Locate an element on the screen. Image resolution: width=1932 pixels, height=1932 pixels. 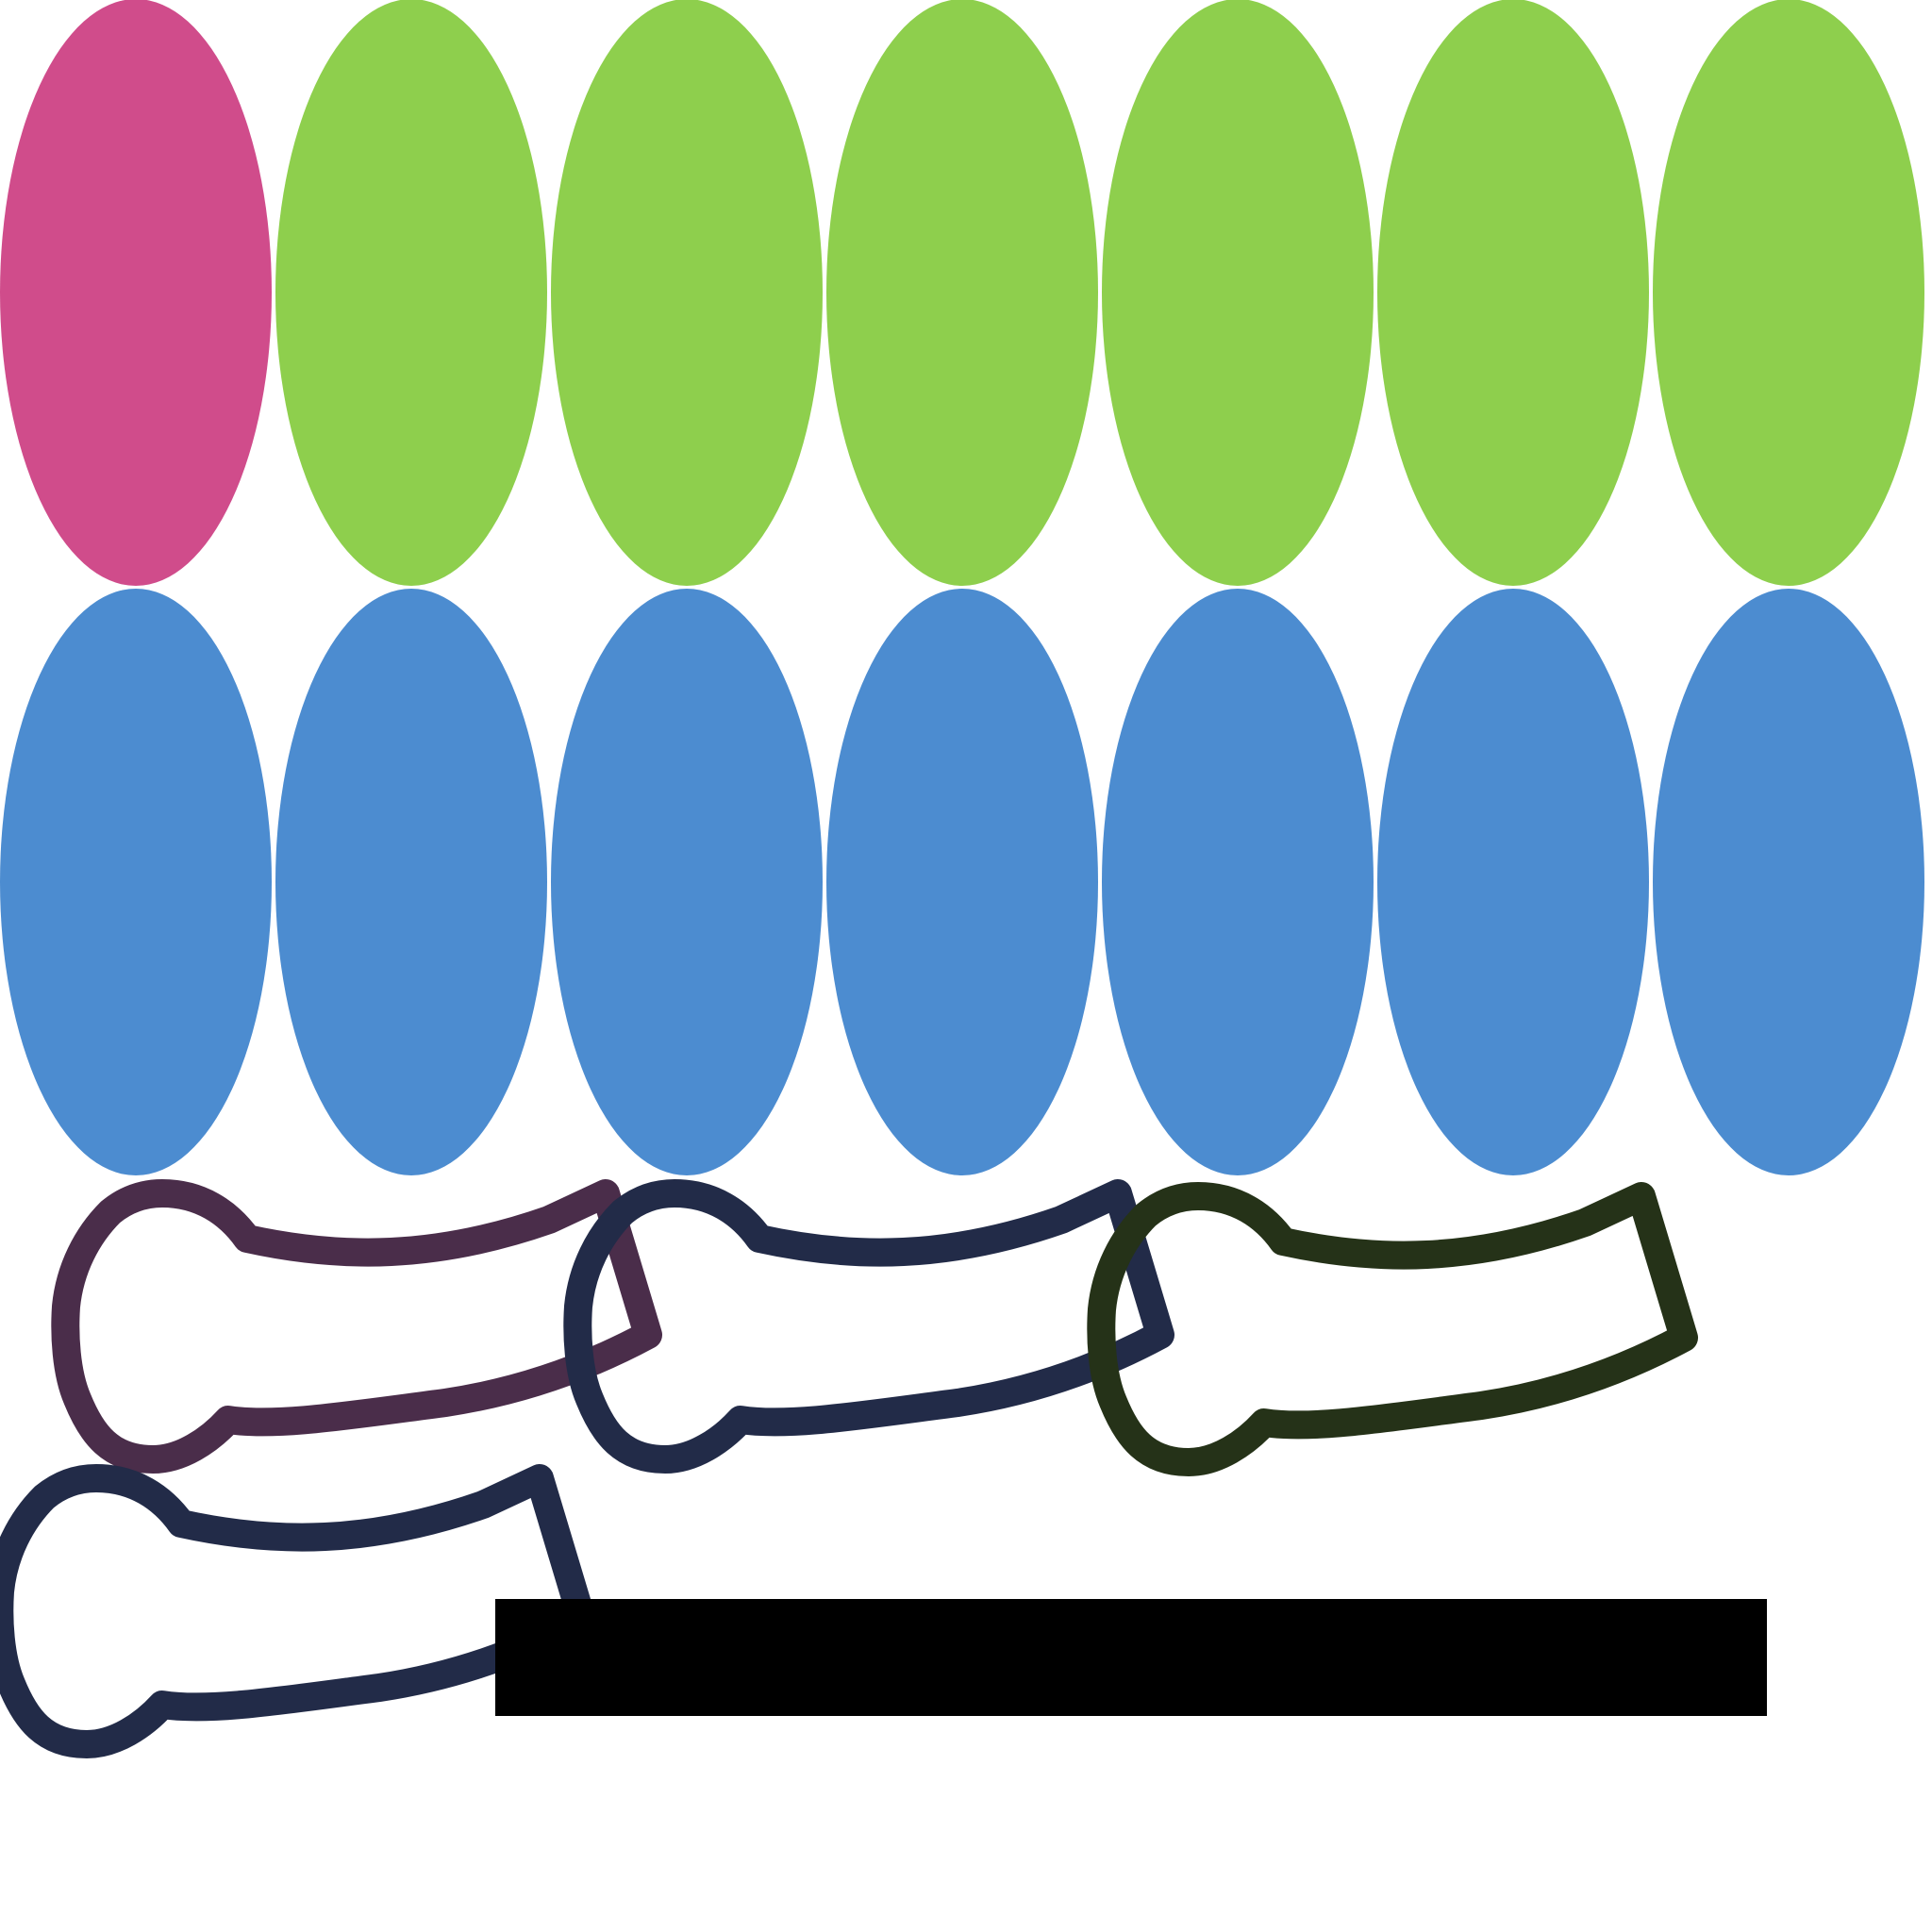
black-bar is located at coordinates (1131, 1657).